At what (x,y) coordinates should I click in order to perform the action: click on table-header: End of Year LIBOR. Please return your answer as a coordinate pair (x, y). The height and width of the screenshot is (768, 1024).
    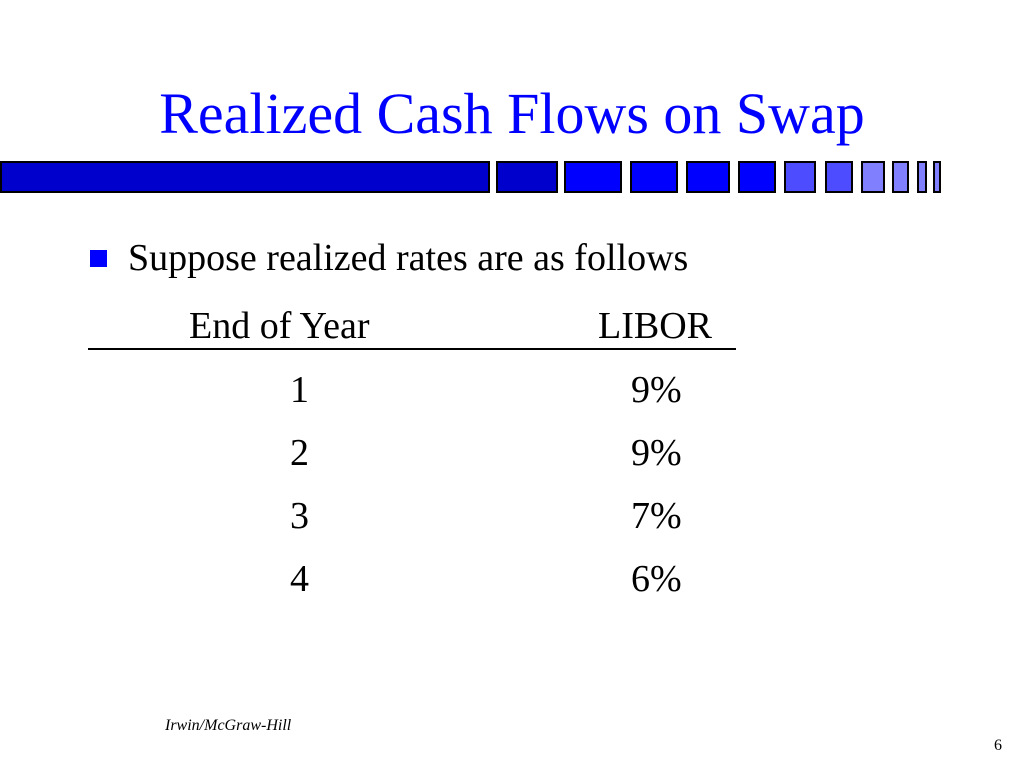
    Looking at the image, I should click on (412, 327).